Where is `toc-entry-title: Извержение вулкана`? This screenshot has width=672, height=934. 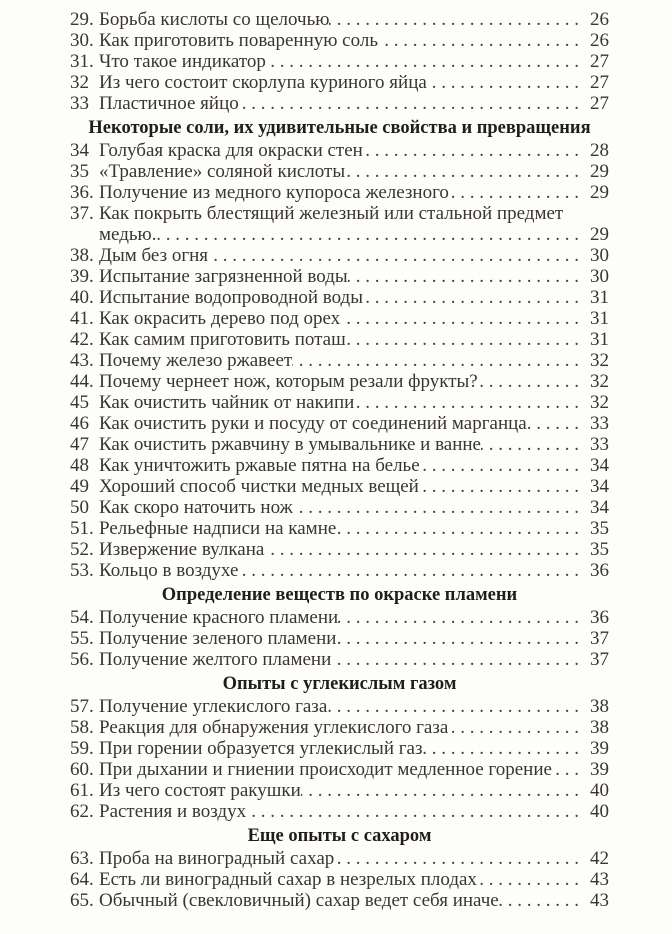
toc-entry-title: Извержение вулкана is located at coordinates (182, 549).